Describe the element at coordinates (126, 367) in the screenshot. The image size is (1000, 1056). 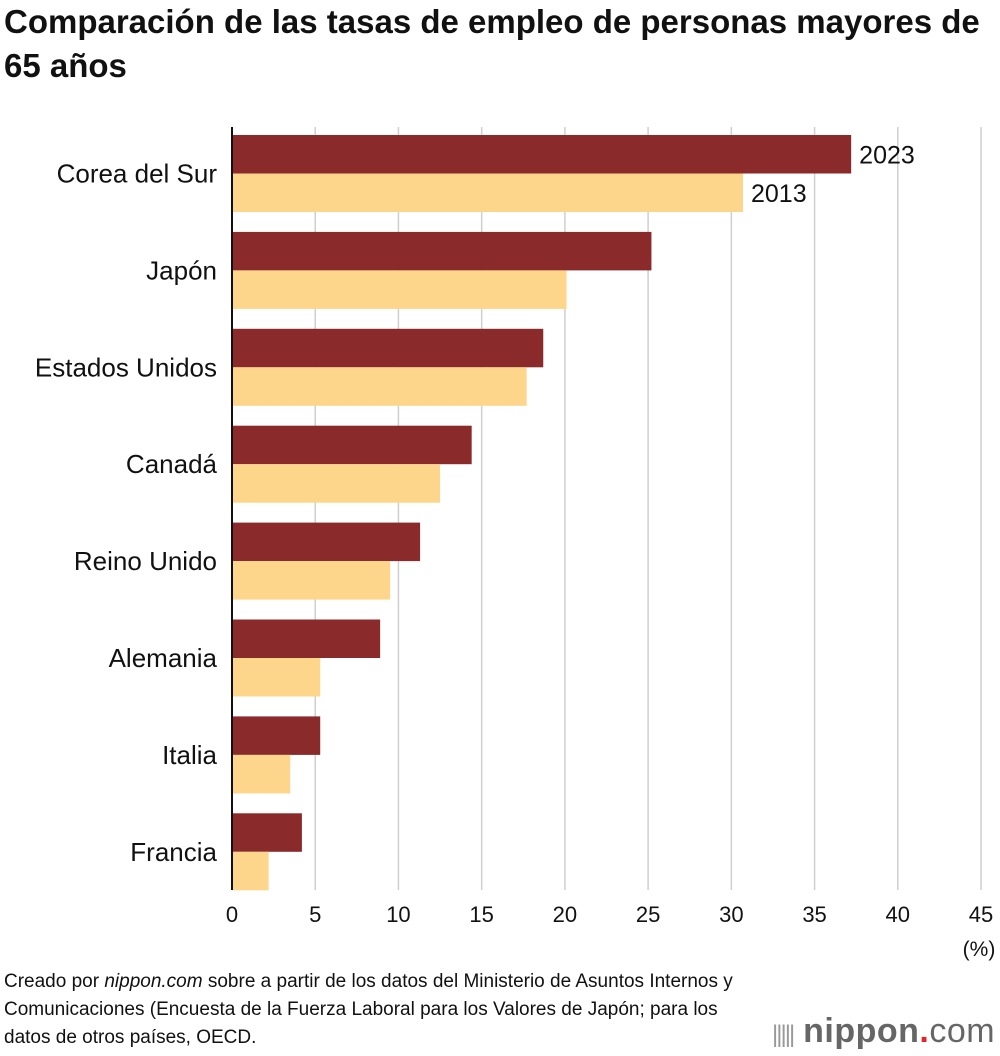
I see `category-label: Estados Unidos` at that location.